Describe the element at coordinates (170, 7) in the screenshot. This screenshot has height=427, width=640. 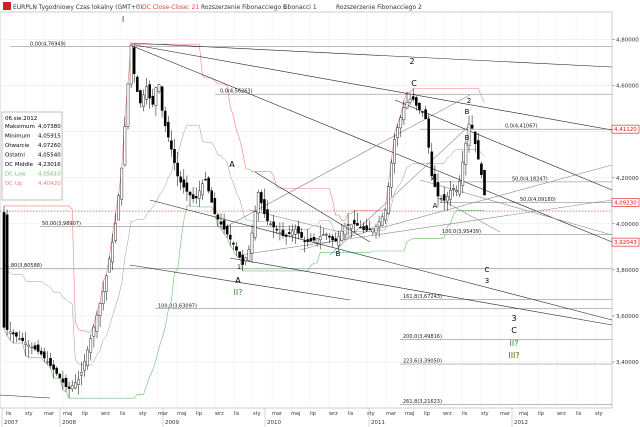
I see `dc-indicator-label: DC Close-Close: 21` at that location.